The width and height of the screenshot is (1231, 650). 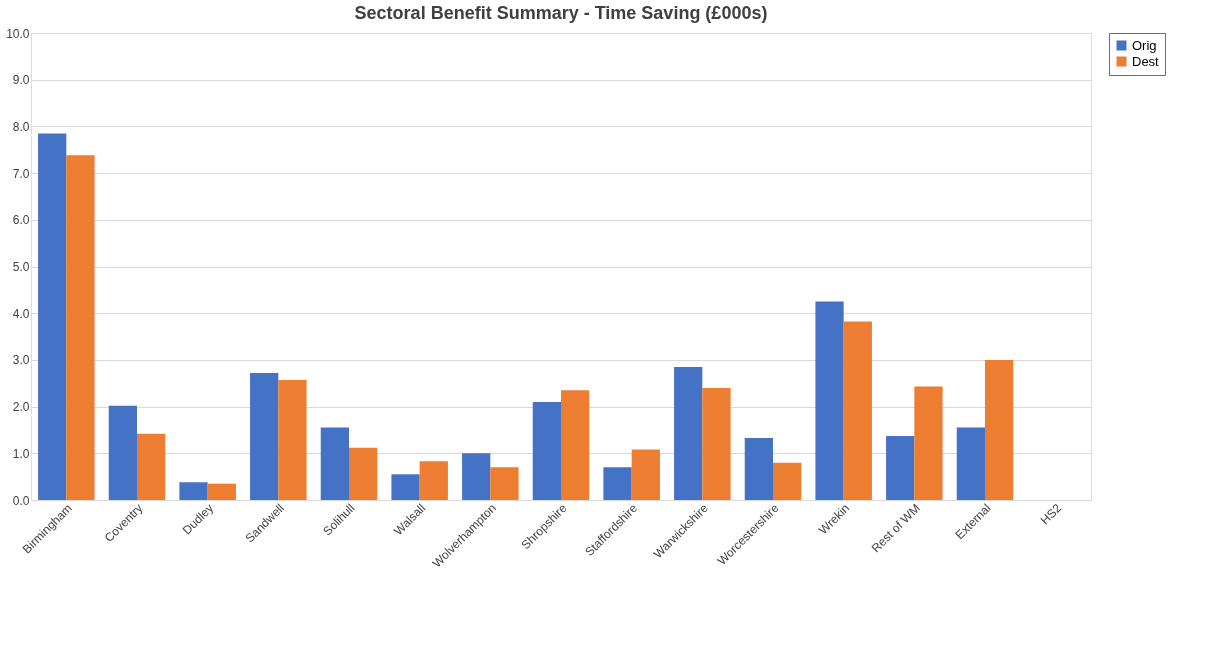 I want to click on y-tick-label: 9.0, so click(x=21, y=80).